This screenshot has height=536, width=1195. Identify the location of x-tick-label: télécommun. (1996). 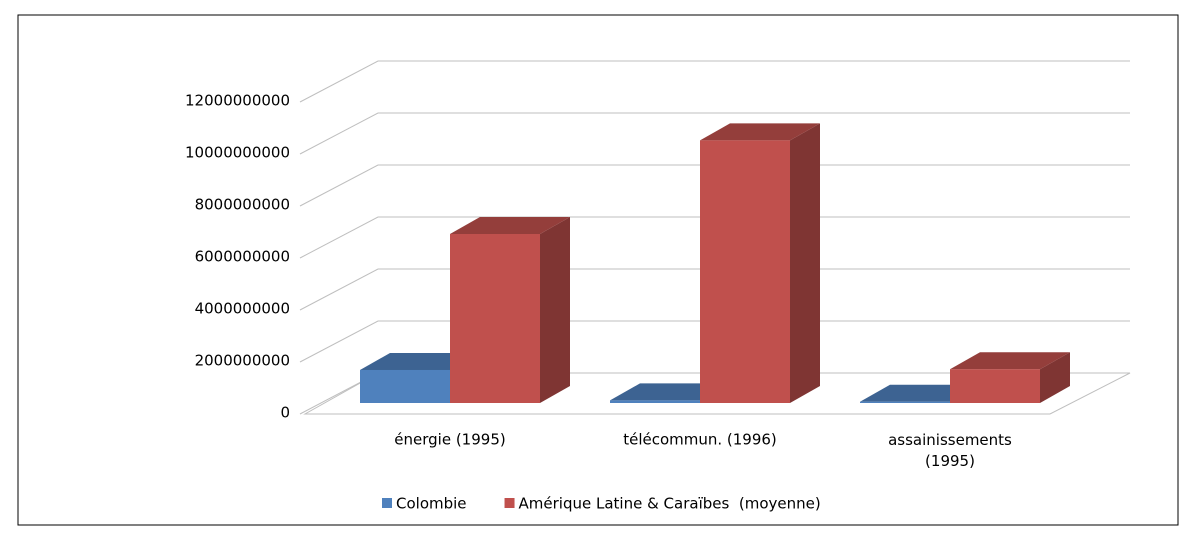
(700, 440).